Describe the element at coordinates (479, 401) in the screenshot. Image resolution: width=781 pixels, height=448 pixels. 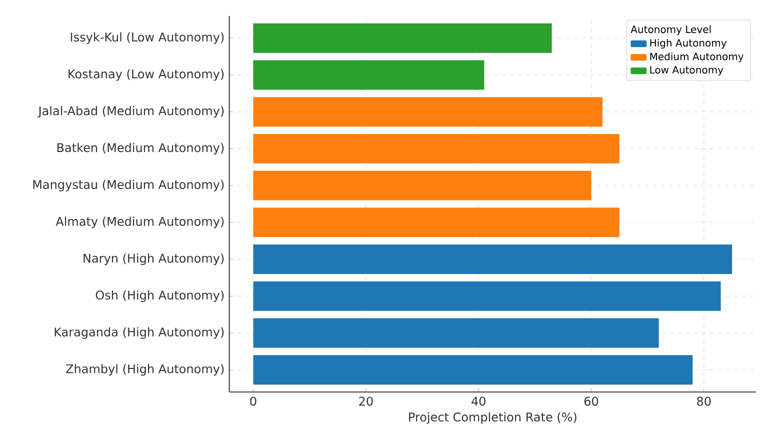
I see `x-tick-label: 40` at that location.